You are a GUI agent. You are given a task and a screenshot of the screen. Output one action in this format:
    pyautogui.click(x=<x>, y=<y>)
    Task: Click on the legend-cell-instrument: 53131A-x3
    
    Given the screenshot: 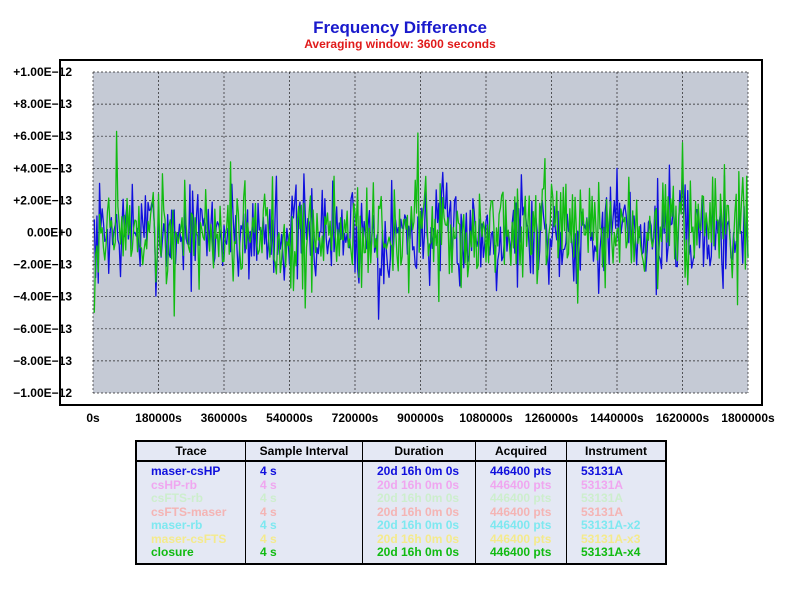 What is the action you would take?
    pyautogui.click(x=616, y=539)
    